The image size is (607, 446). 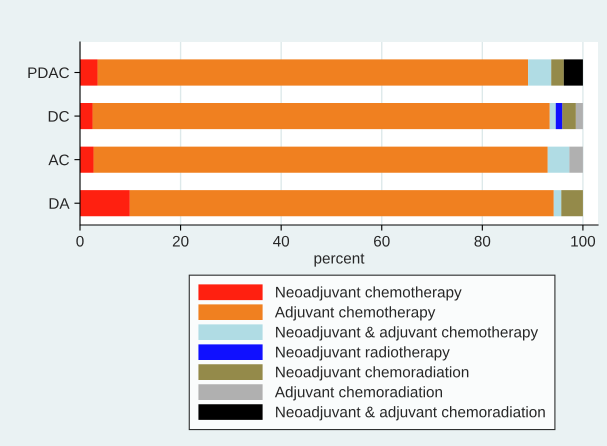 What do you see at coordinates (281, 241) in the screenshot?
I see `x-tick-label: 40` at bounding box center [281, 241].